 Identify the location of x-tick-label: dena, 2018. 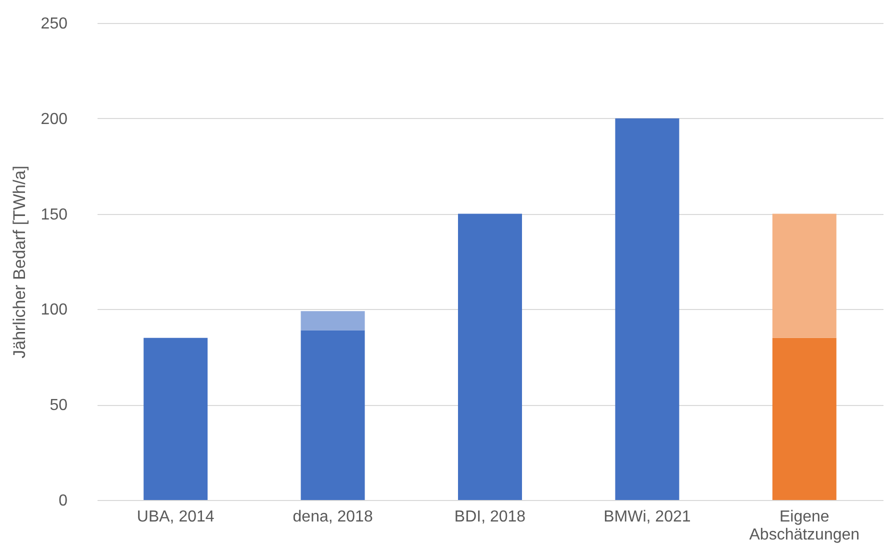
(332, 517).